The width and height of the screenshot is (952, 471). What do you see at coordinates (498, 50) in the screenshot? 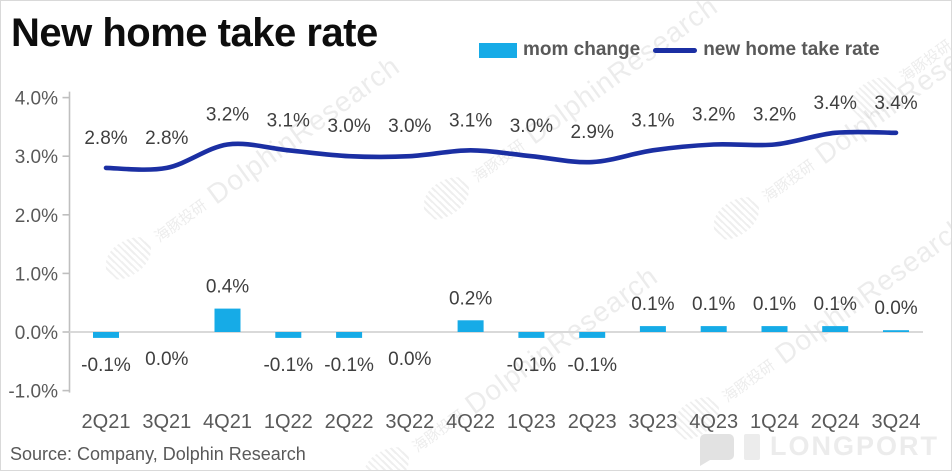
I see `legend-bar-swatch` at bounding box center [498, 50].